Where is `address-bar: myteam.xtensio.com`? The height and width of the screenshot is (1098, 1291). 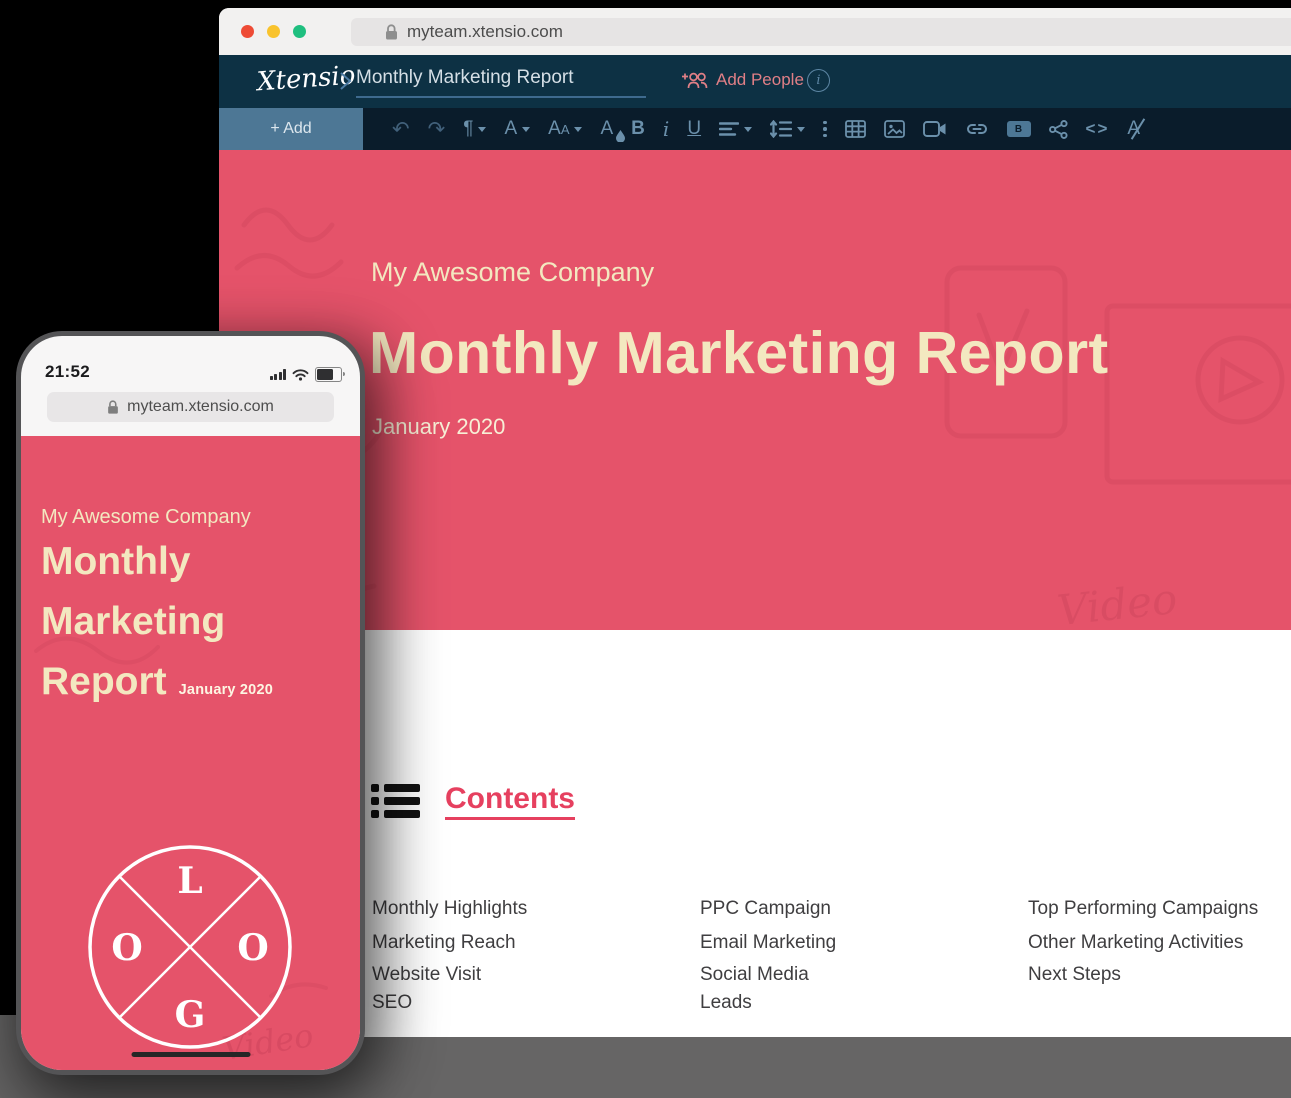 address-bar: myteam.xtensio.com is located at coordinates (821, 32).